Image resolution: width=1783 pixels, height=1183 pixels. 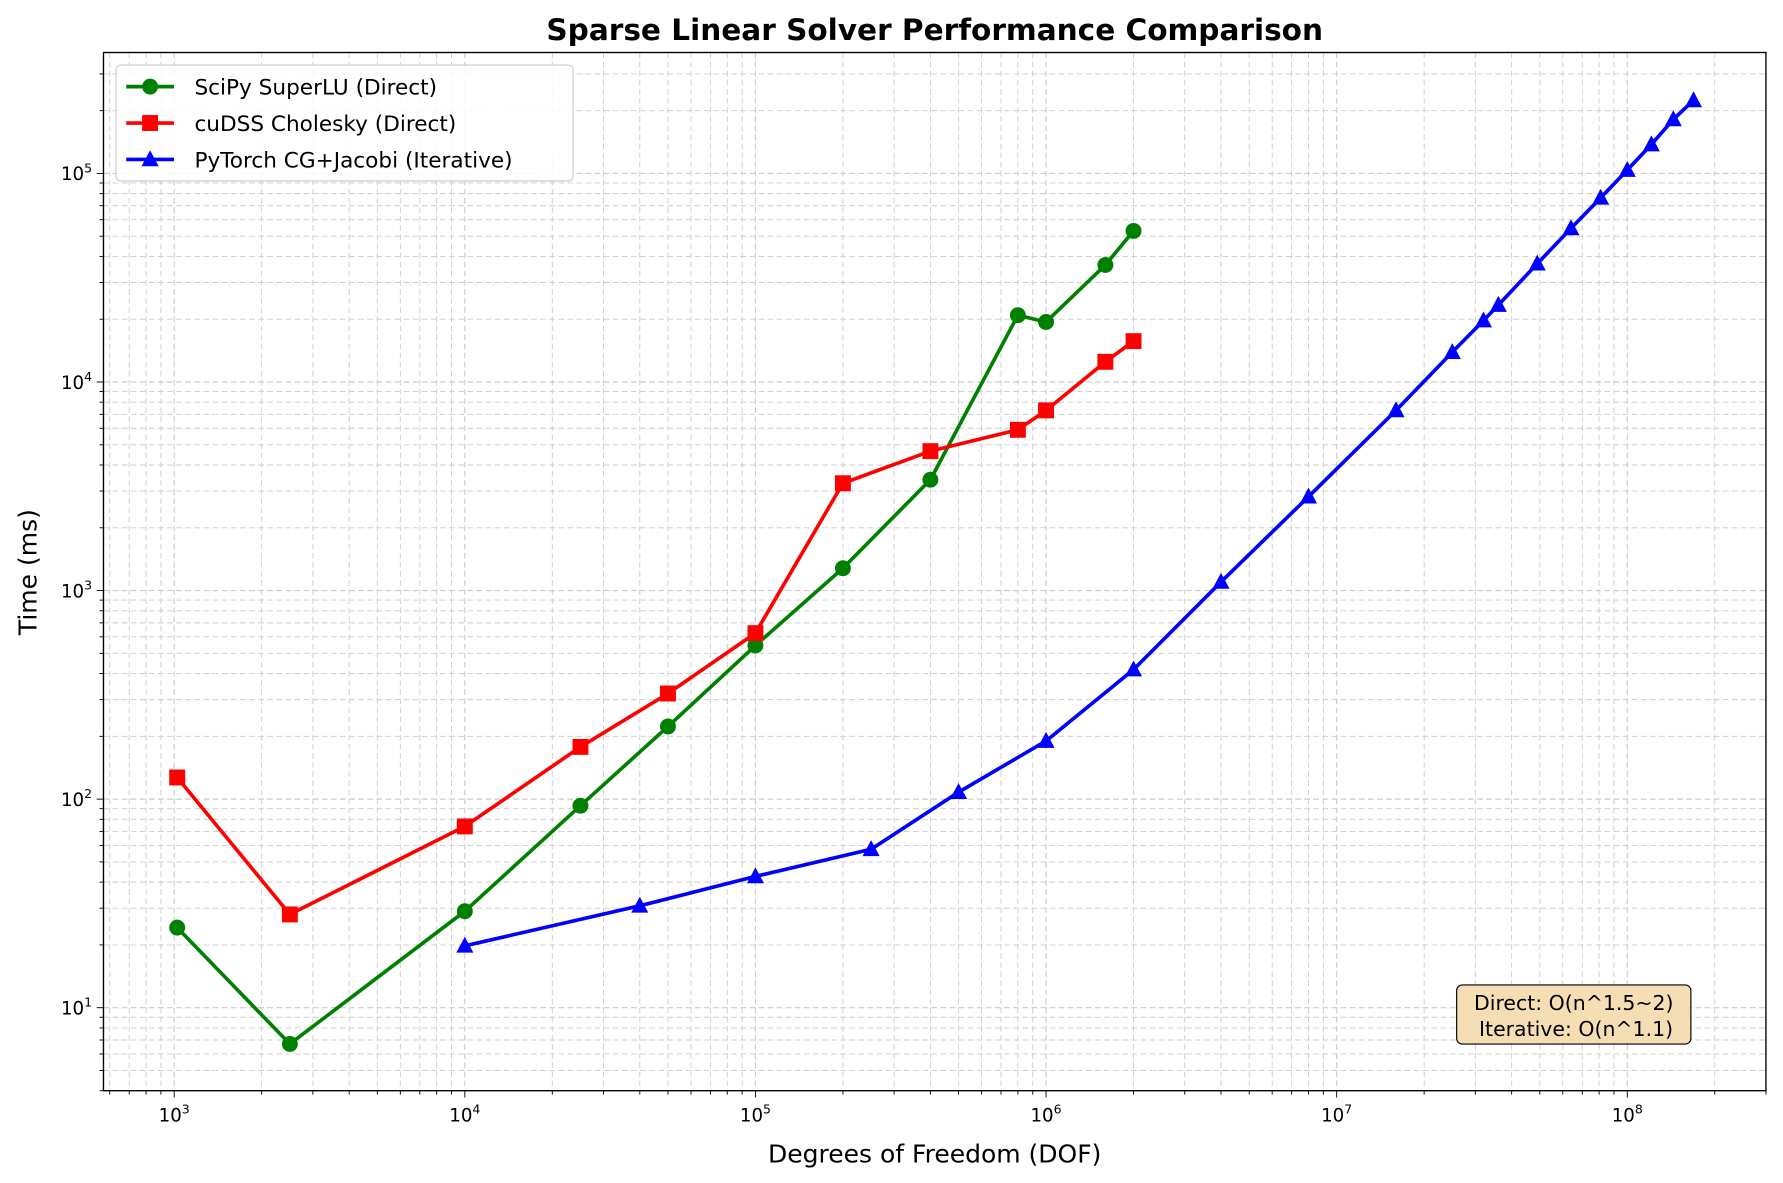 What do you see at coordinates (76, 172) in the screenshot?
I see `y-tick-label: 10⁵` at bounding box center [76, 172].